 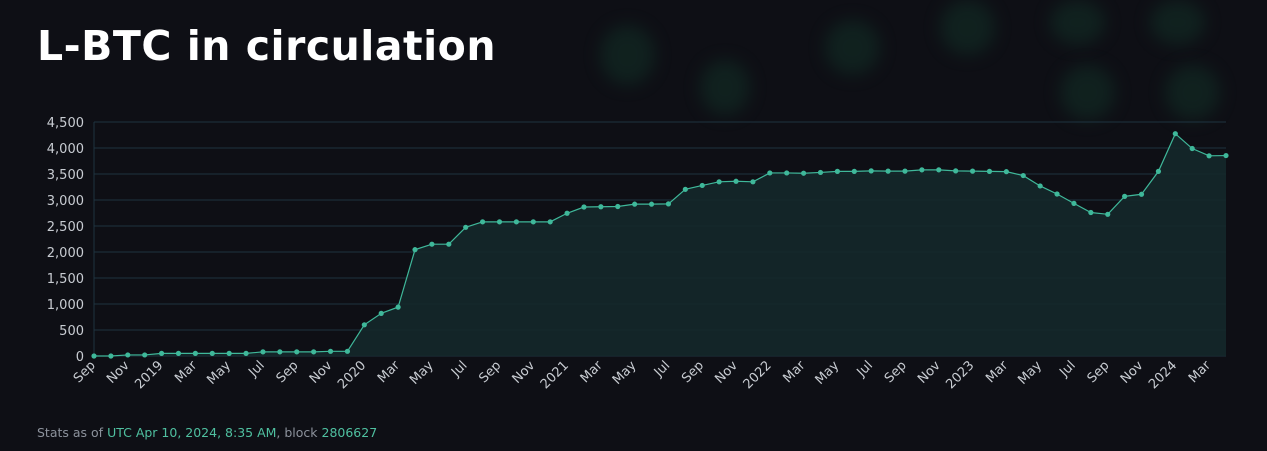 What do you see at coordinates (349, 432) in the screenshot?
I see `block-height-link: 2806627` at bounding box center [349, 432].